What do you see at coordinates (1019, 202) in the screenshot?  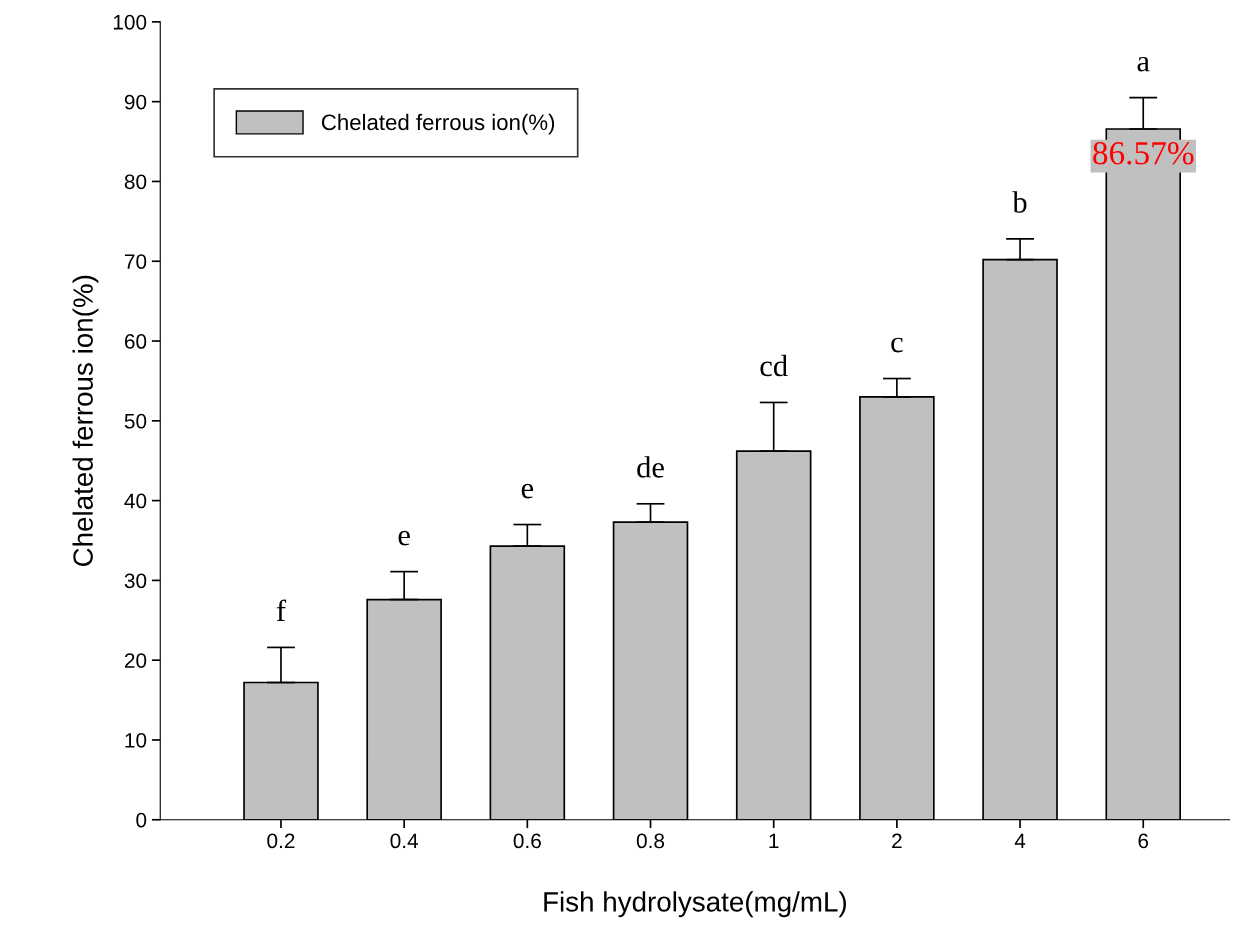 I see `annotation: b` at bounding box center [1019, 202].